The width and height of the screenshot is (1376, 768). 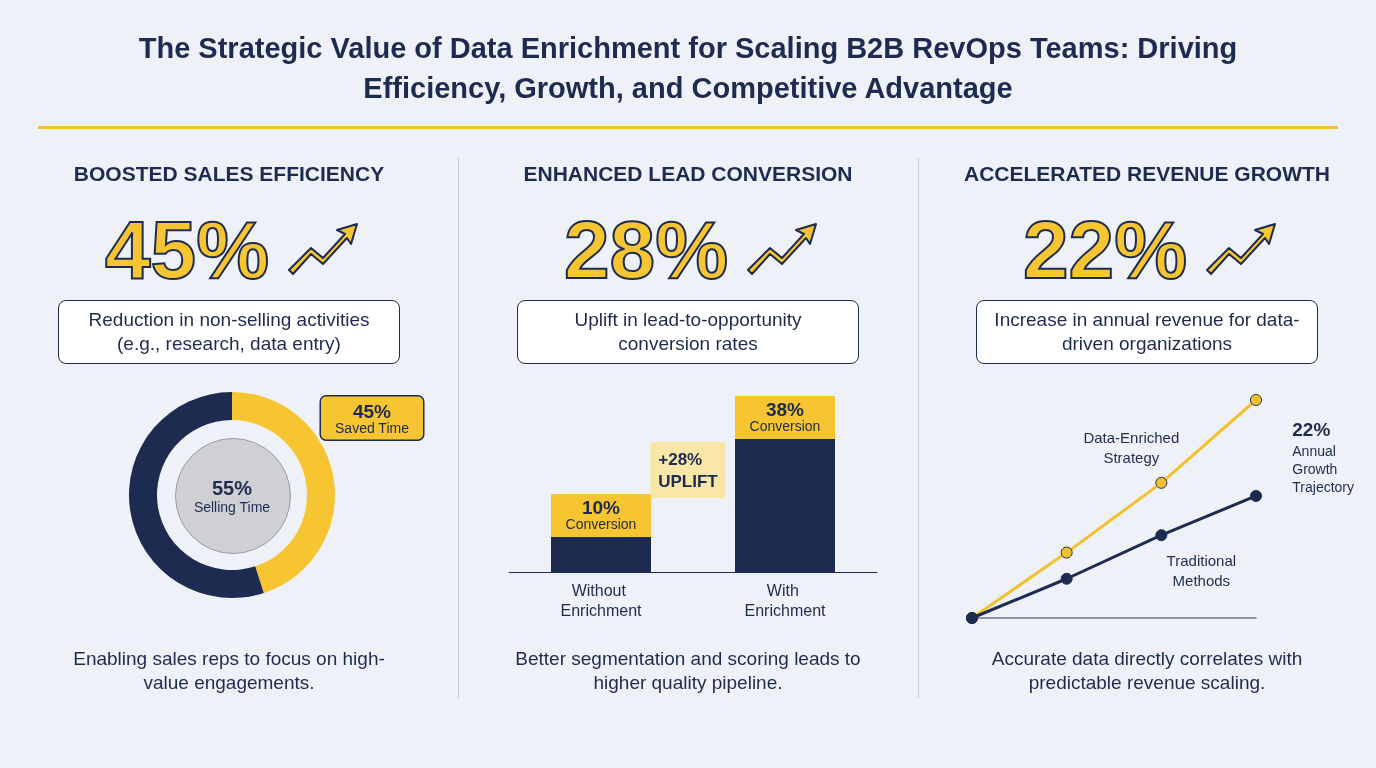 What do you see at coordinates (229, 332) in the screenshot?
I see `text: Reduction in non-selling activities (e.g., research, data entry)` at bounding box center [229, 332].